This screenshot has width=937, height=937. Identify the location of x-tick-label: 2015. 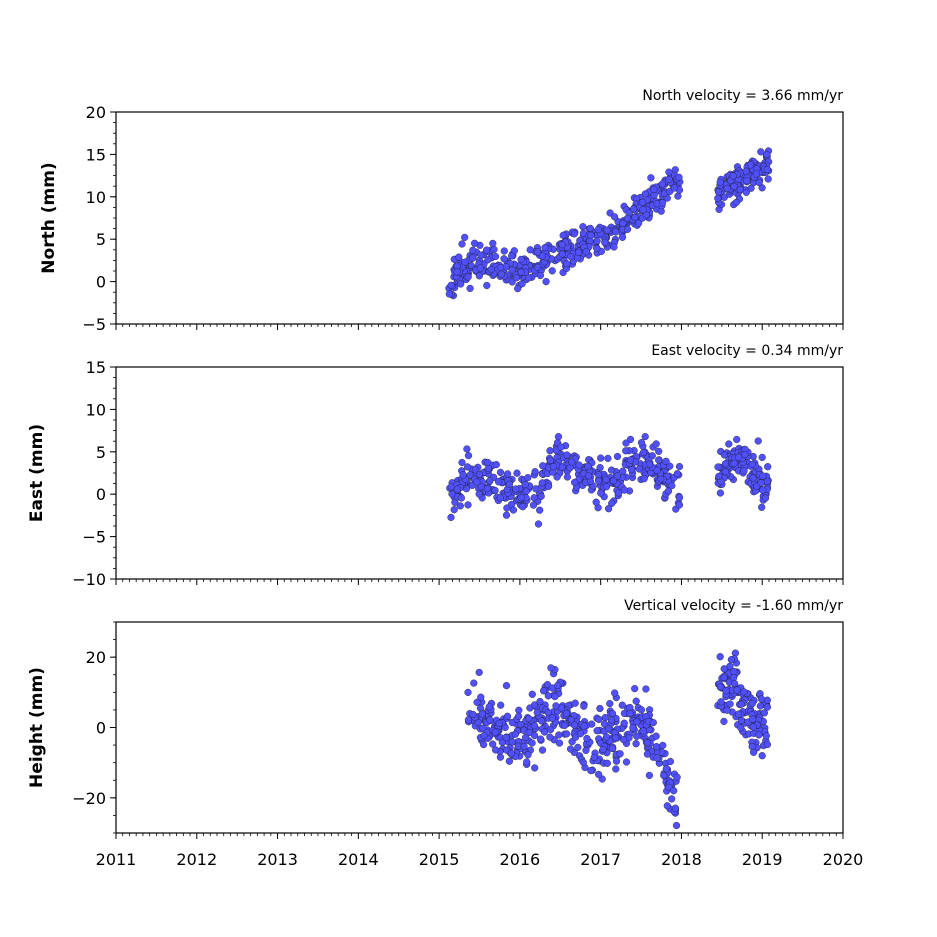
(439, 859).